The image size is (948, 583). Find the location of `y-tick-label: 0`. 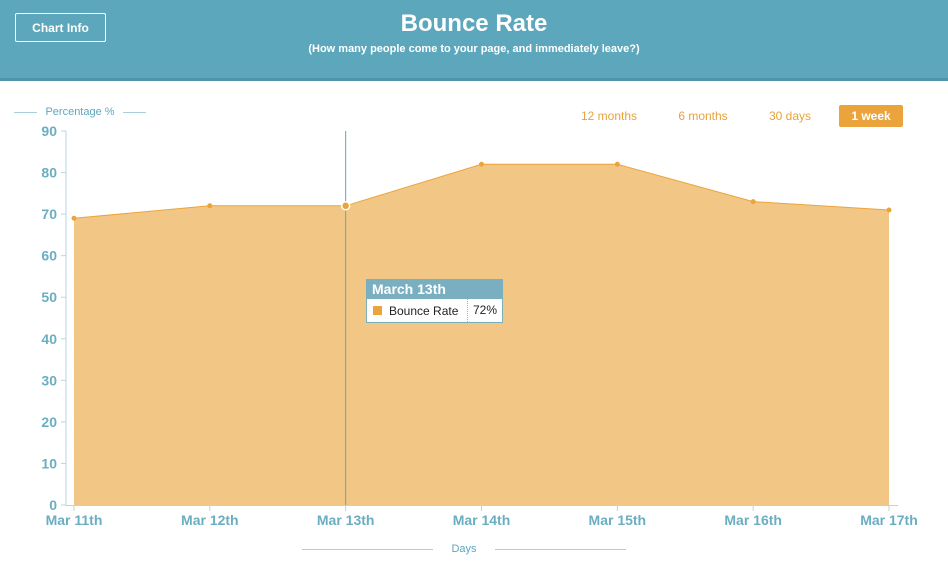

y-tick-label: 0 is located at coordinates (53, 505).